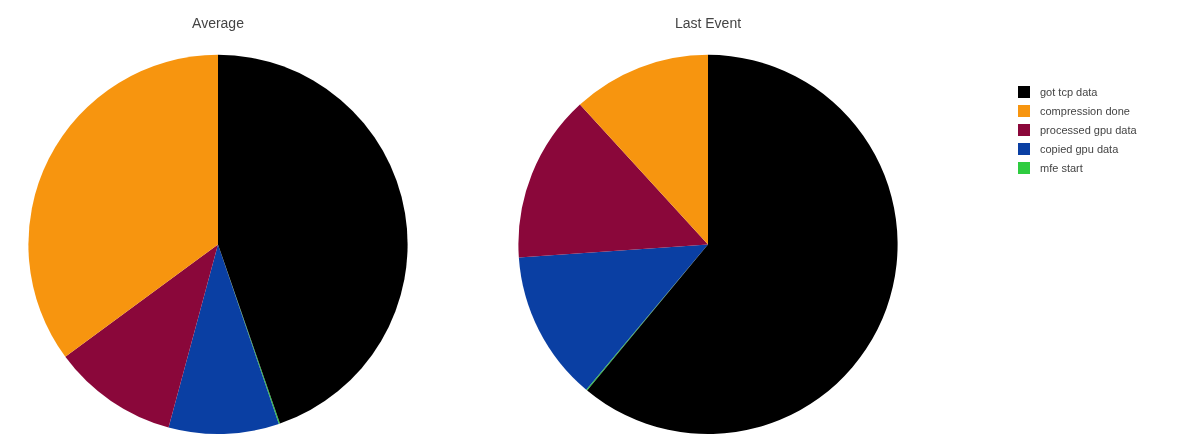  I want to click on legend-label: compression done, so click(1085, 110).